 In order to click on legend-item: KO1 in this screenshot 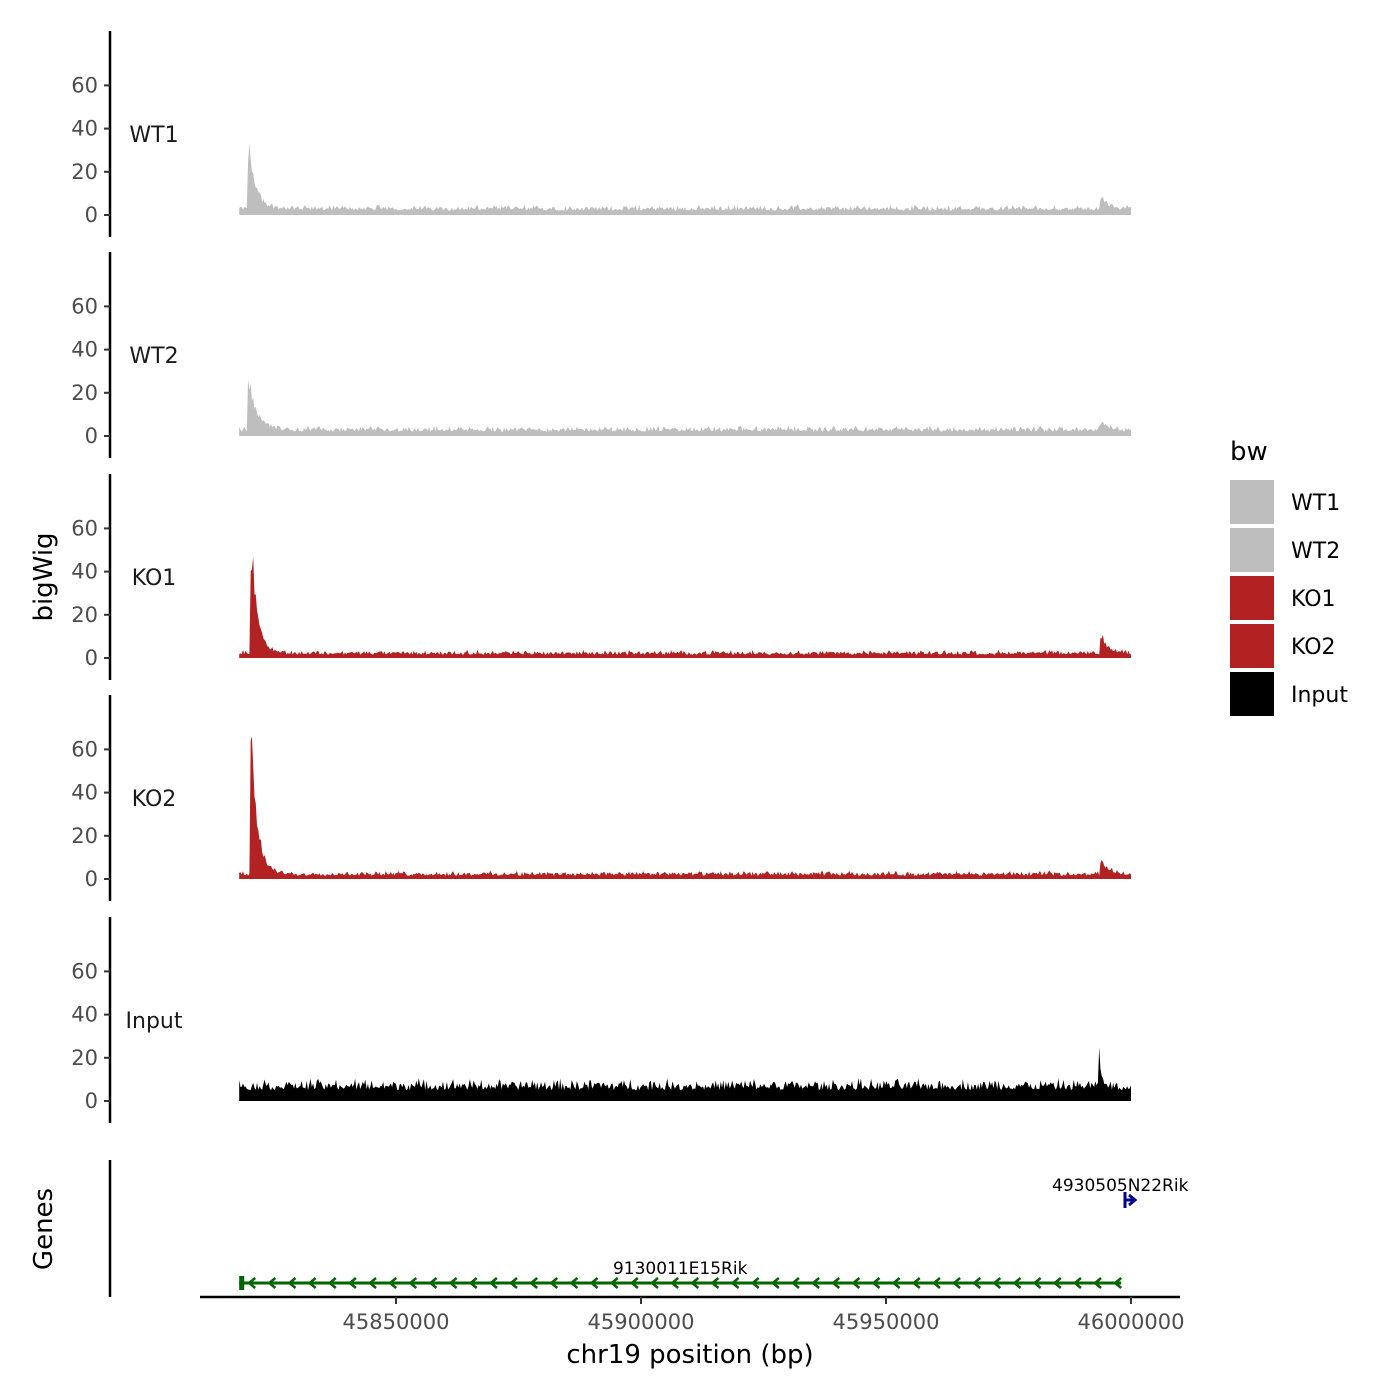, I will do `click(1283, 598)`.